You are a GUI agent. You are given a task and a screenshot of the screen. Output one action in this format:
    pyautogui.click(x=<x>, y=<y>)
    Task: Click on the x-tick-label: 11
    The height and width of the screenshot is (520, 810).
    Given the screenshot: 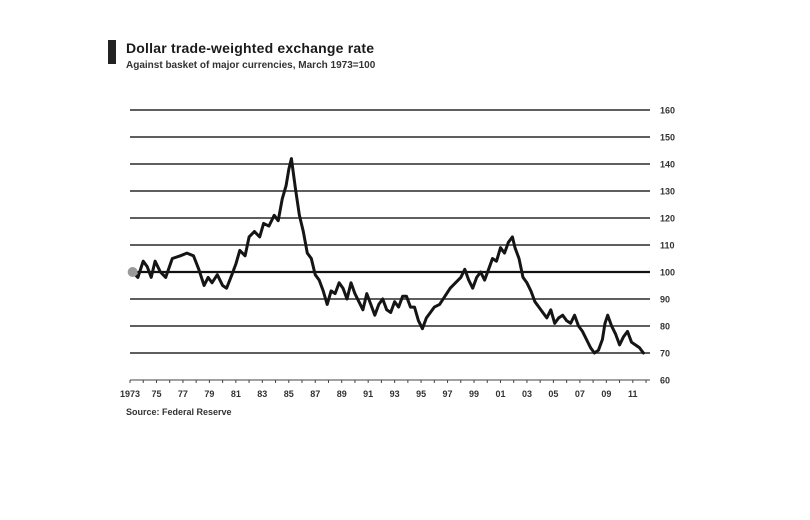 What is the action you would take?
    pyautogui.click(x=633, y=394)
    